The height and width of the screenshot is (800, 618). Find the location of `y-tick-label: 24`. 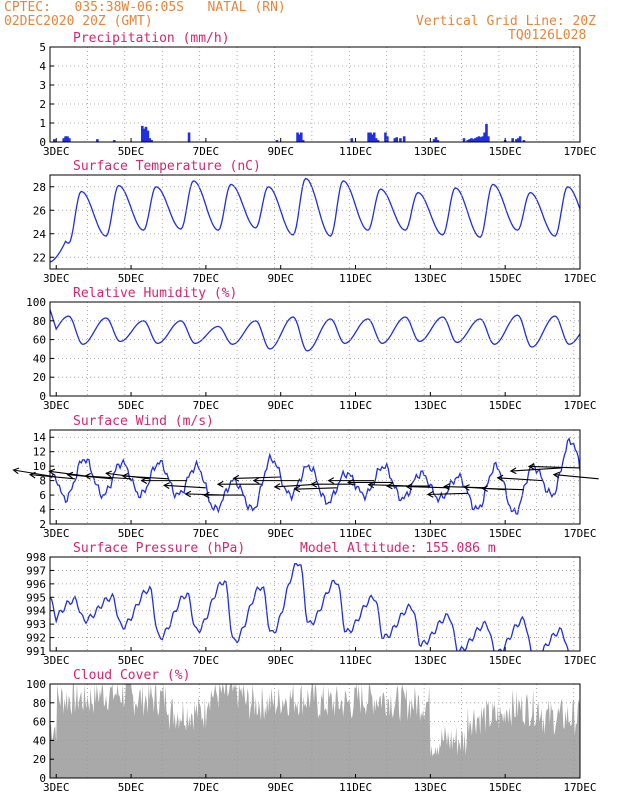

y-tick-label: 24 is located at coordinates (40, 234).